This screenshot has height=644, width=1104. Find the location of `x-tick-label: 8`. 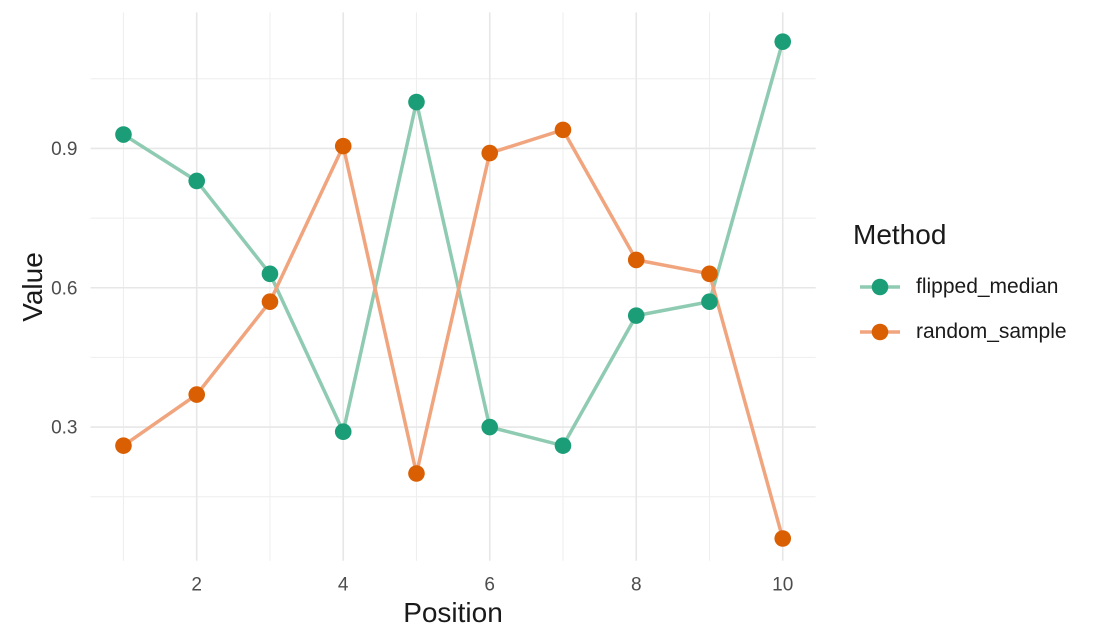

x-tick-label: 8 is located at coordinates (636, 585).